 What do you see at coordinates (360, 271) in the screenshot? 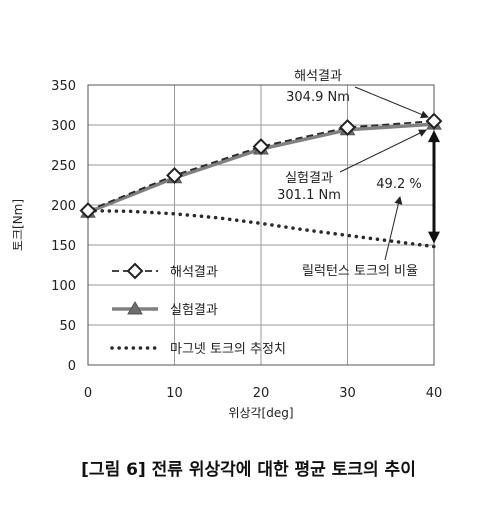
I see `annotation-ratio-label: 릴럭턴스 토크의 비율` at bounding box center [360, 271].